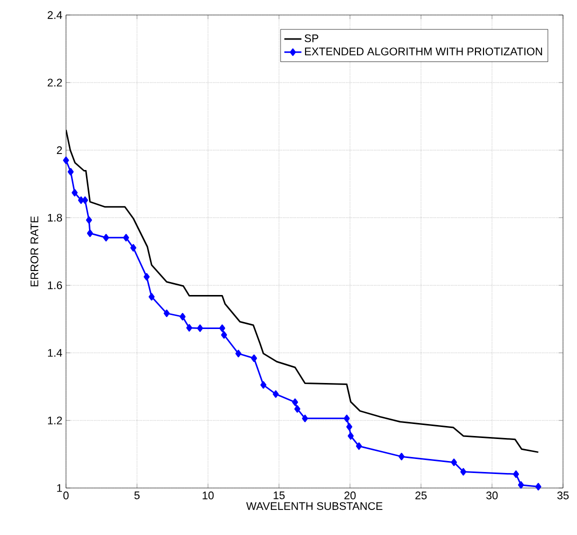  What do you see at coordinates (314, 506) in the screenshot?
I see `x-axis-title: WAVELENTH SUBSTANCE` at bounding box center [314, 506].